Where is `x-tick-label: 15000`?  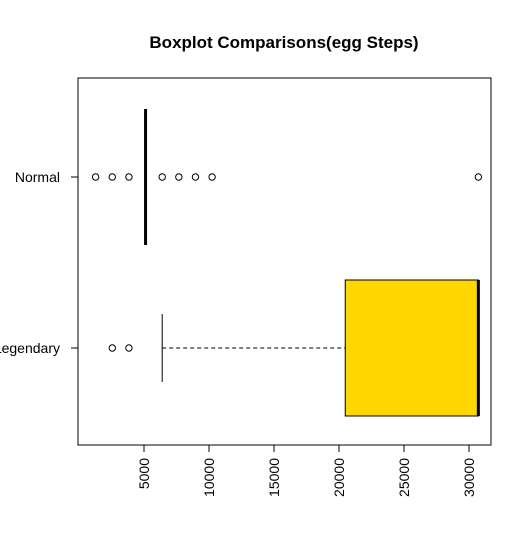
x-tick-label: 15000 is located at coordinates (274, 477).